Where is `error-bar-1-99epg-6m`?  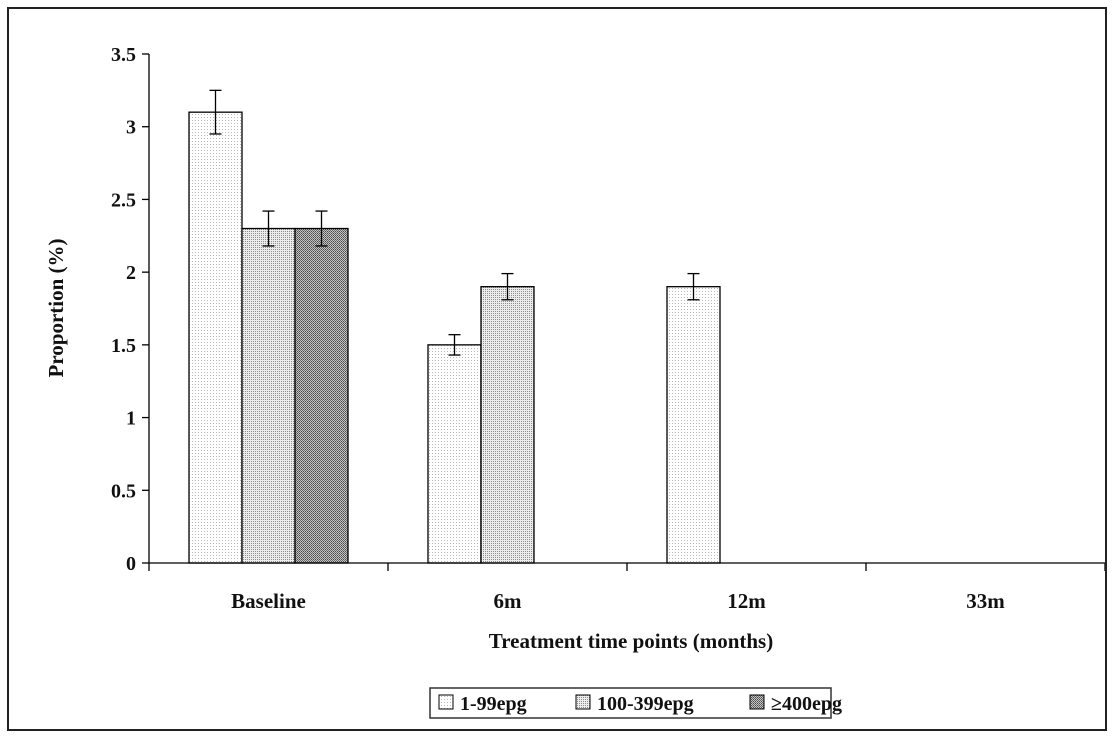
error-bar-1-99epg-6m is located at coordinates (454, 345).